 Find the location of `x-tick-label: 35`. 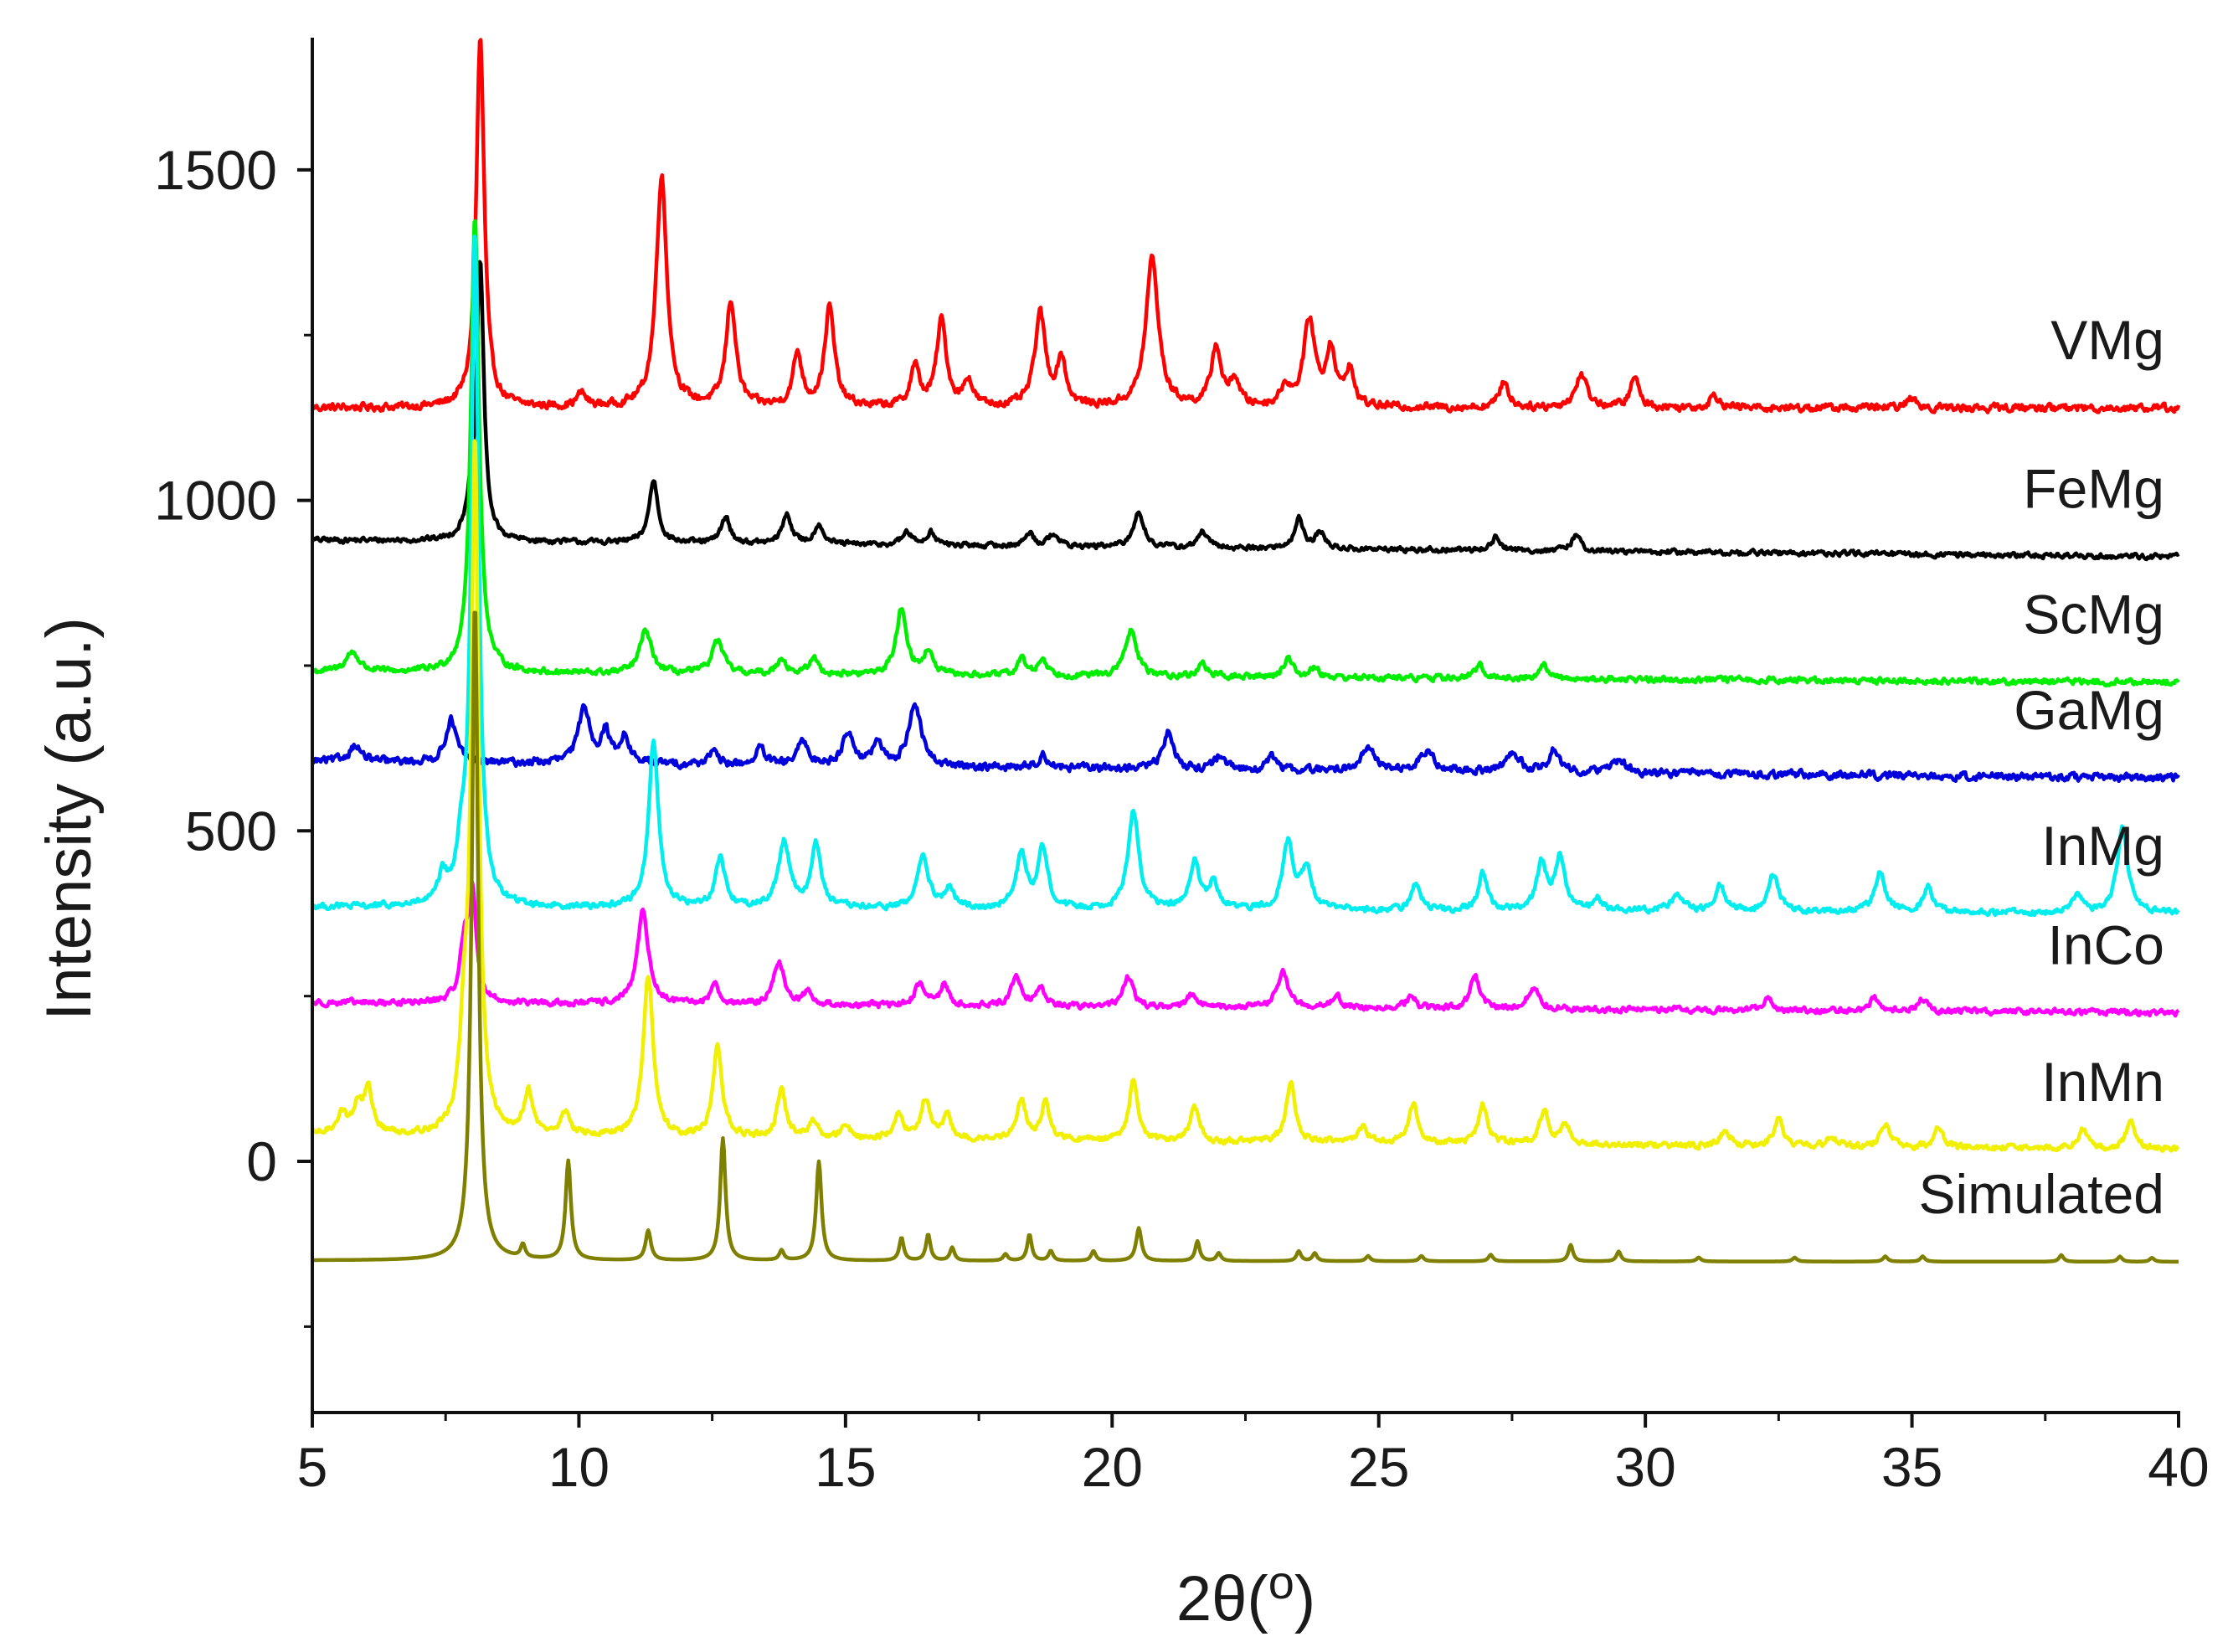

x-tick-label: 35 is located at coordinates (1911, 1467).